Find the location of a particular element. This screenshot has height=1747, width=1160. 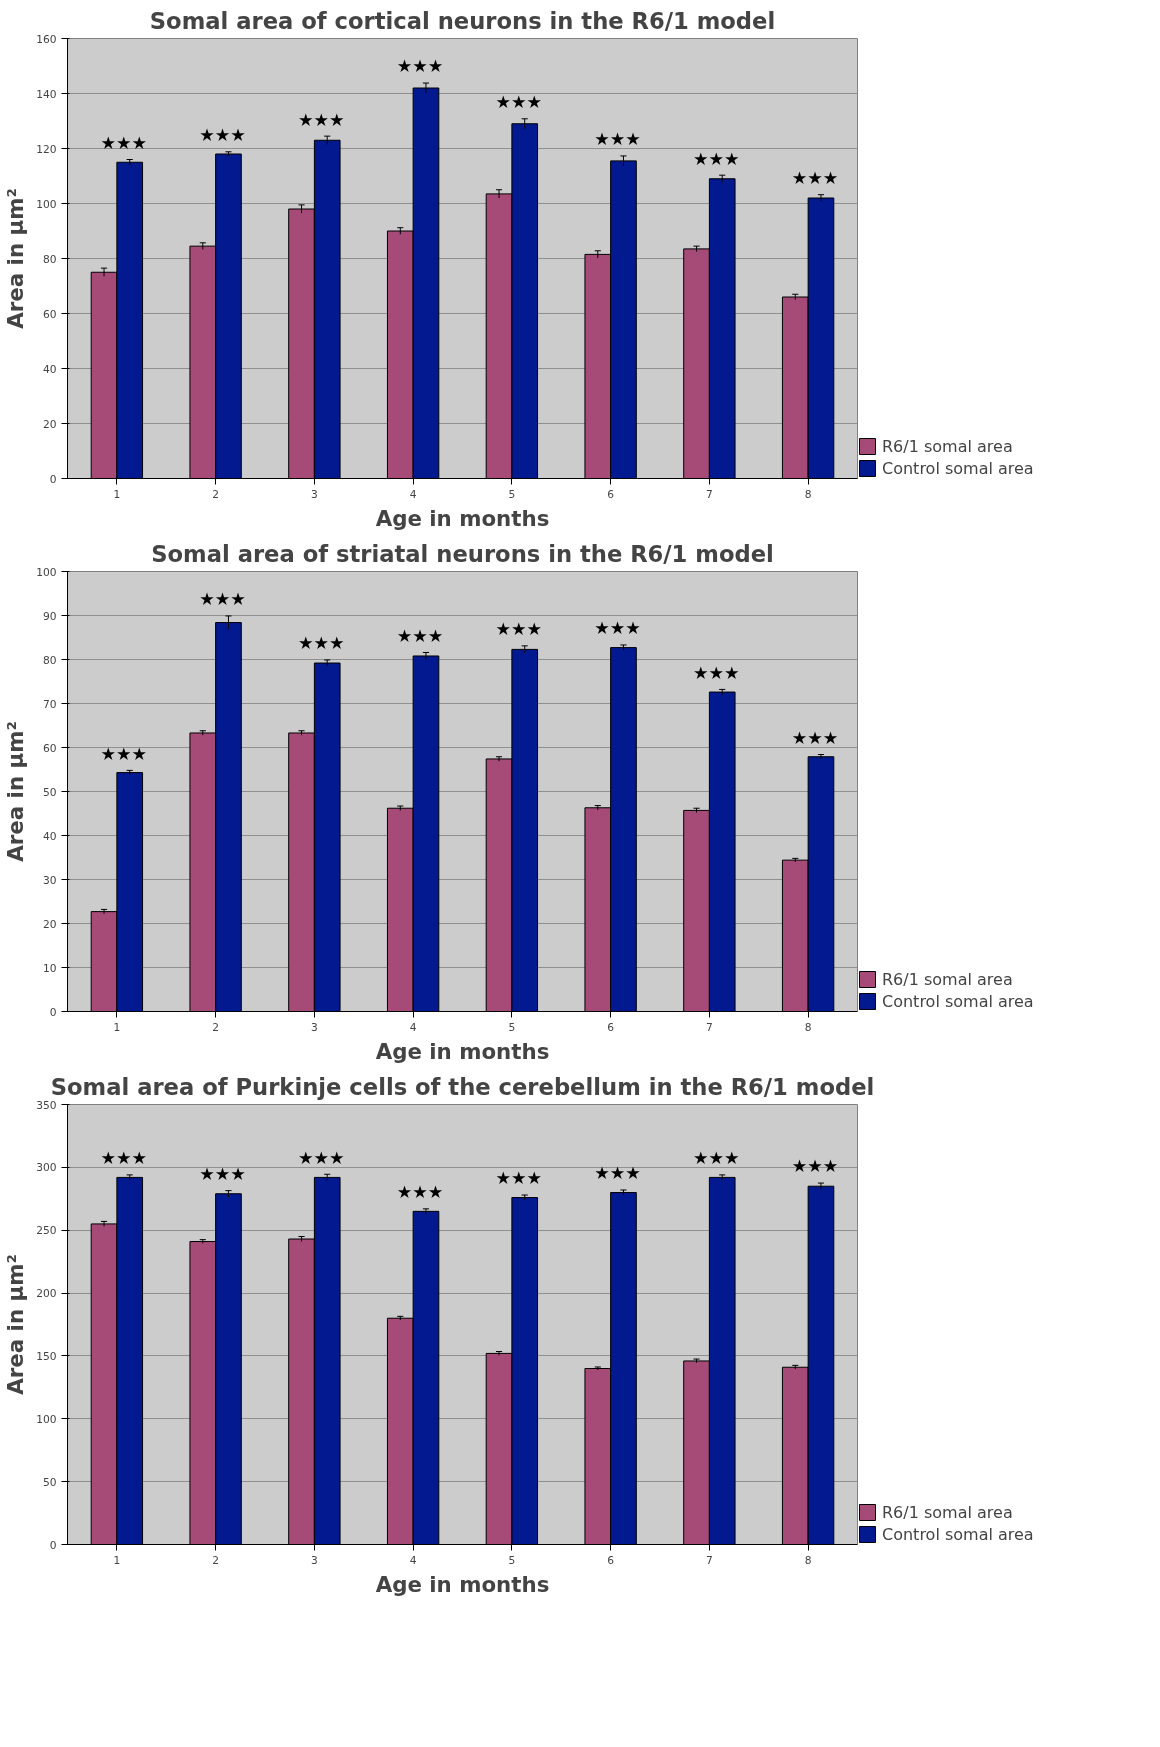

y-tick-label: 30 is located at coordinates (49, 880).